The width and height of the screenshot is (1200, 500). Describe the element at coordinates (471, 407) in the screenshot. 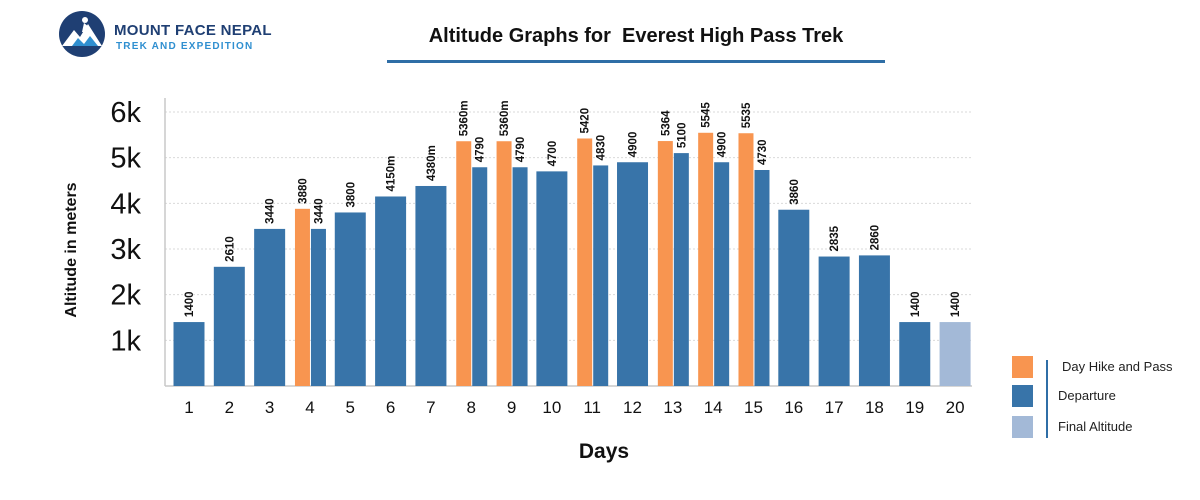

I see `x-tick-label: 8` at that location.